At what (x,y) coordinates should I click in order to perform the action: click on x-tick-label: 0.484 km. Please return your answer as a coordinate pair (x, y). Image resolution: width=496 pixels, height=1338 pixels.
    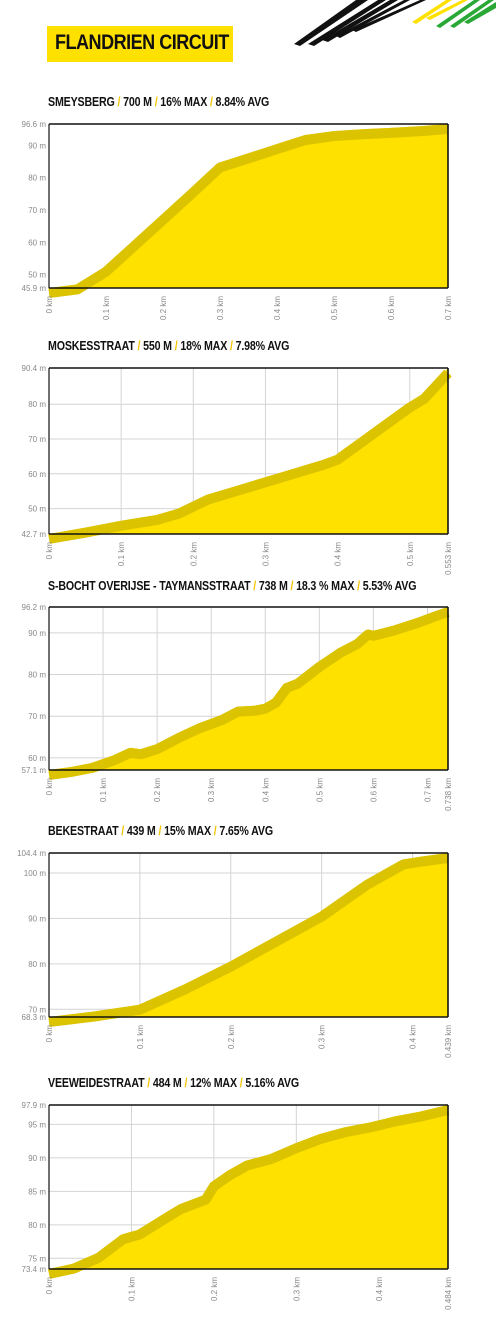
    Looking at the image, I should click on (448, 1293).